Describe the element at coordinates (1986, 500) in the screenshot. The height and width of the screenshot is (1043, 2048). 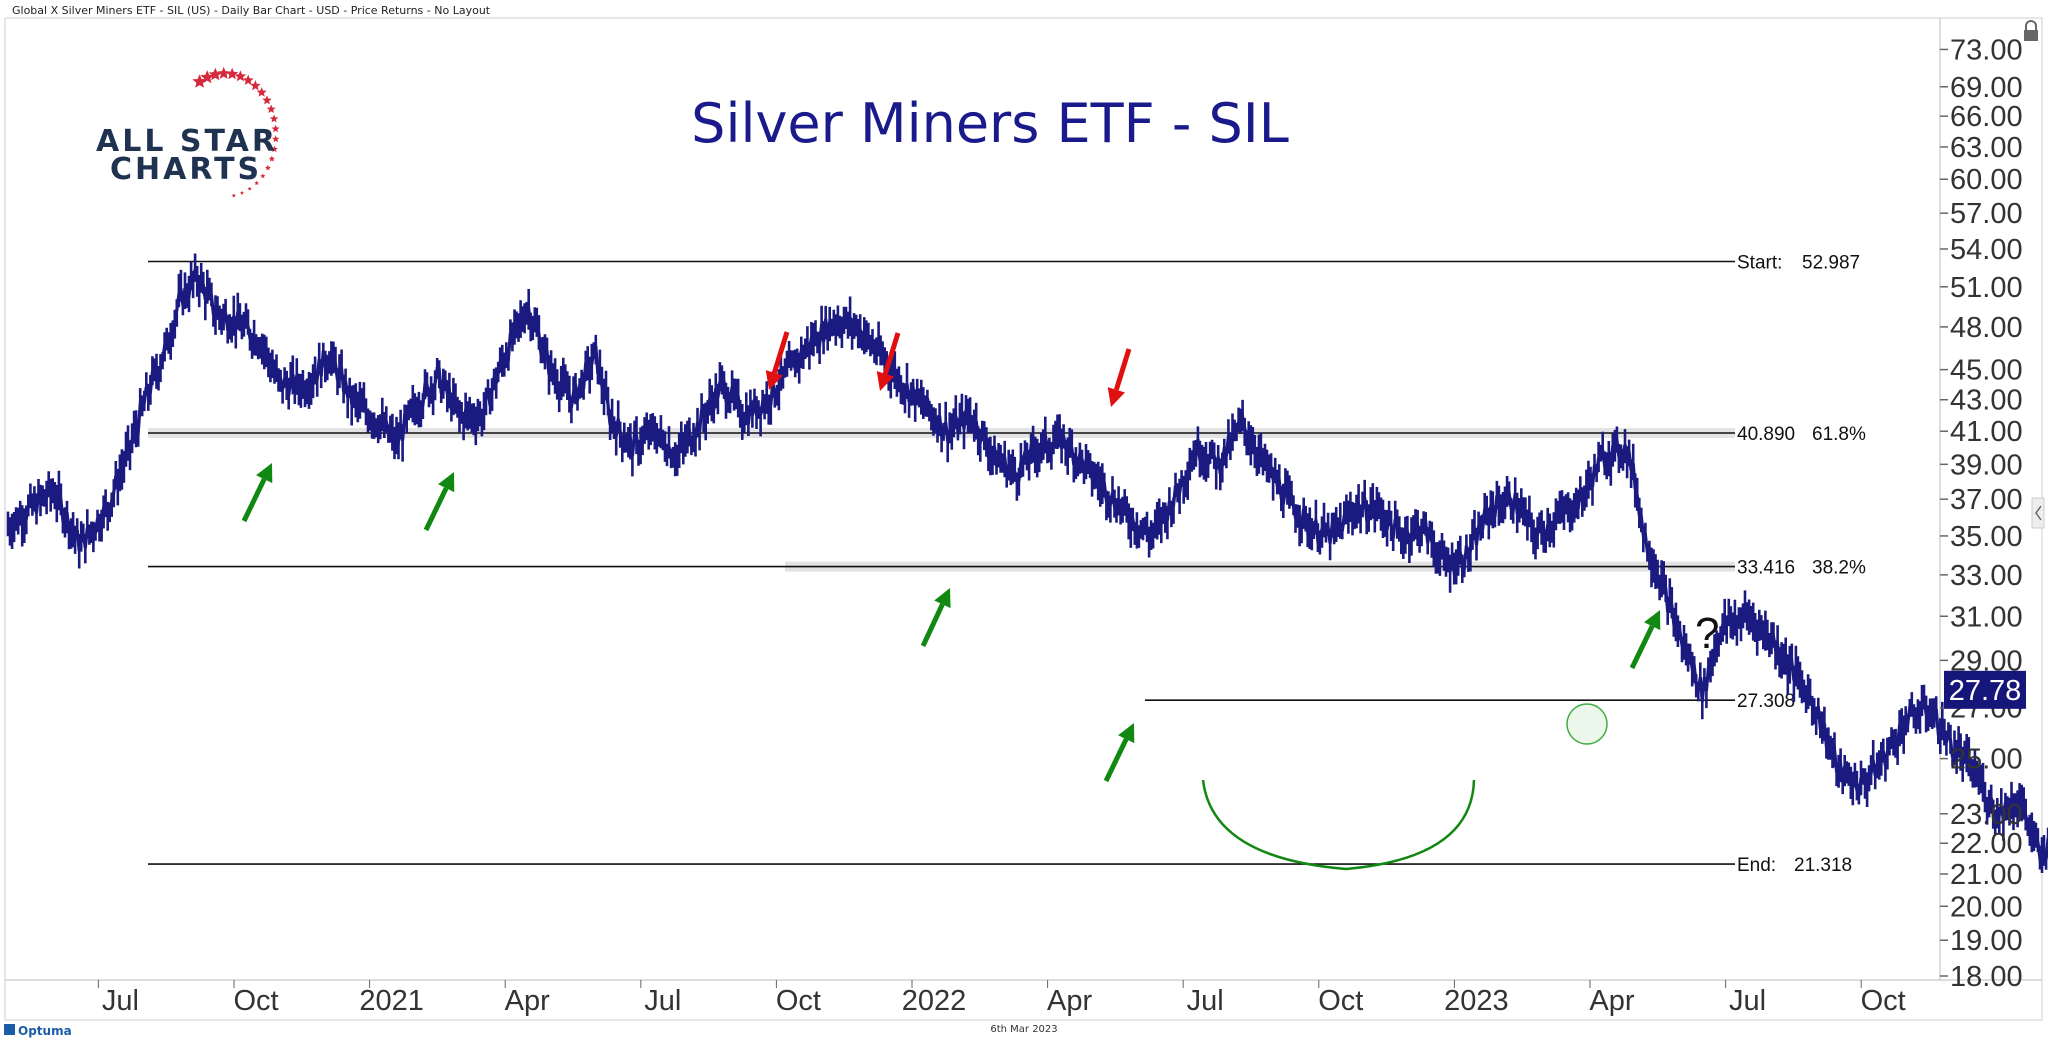
I see `y-tick-label: 37.00` at that location.